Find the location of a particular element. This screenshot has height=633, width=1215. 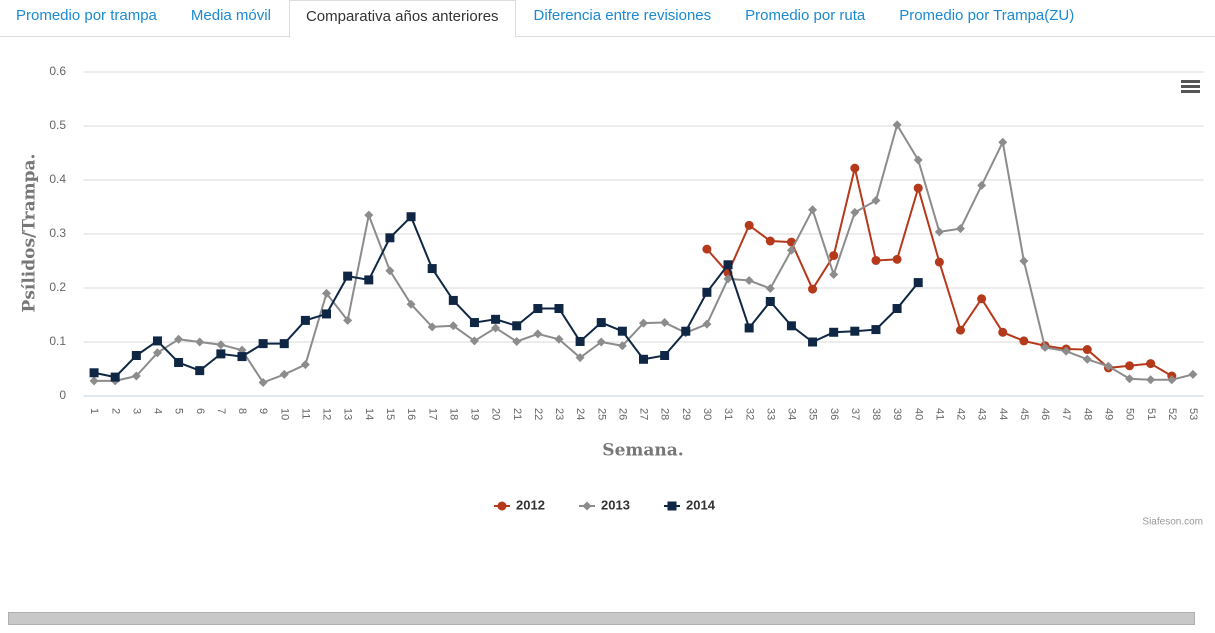

x-tick-label: 43 is located at coordinates (982, 414).